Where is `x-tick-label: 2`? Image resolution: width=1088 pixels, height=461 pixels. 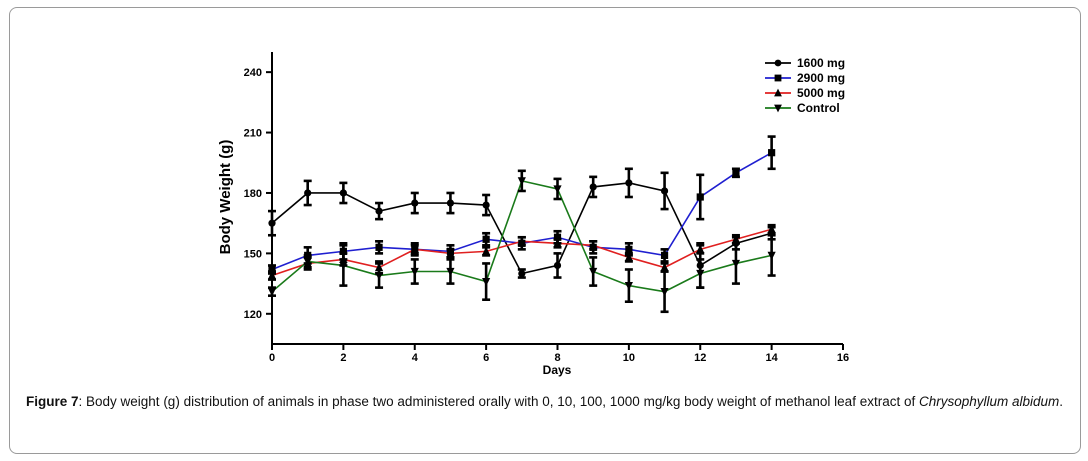 x-tick-label: 2 is located at coordinates (343, 358).